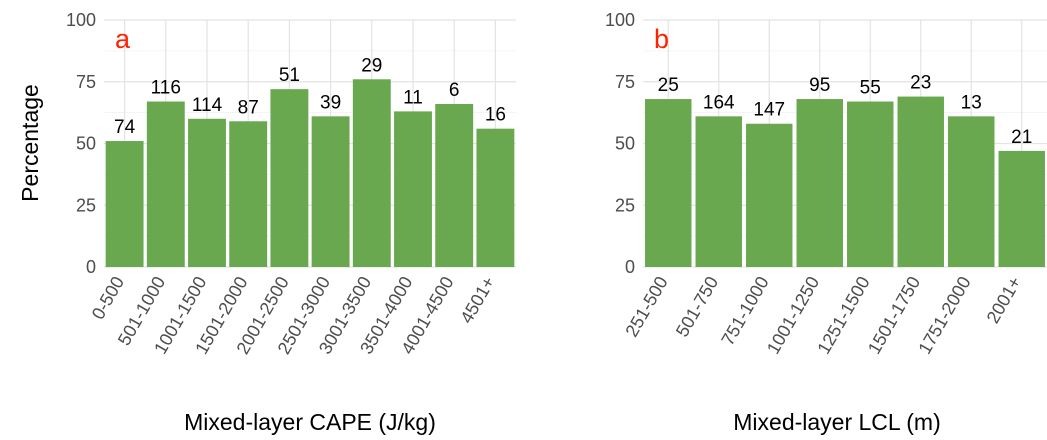  I want to click on bar-label: 23, so click(920, 83).